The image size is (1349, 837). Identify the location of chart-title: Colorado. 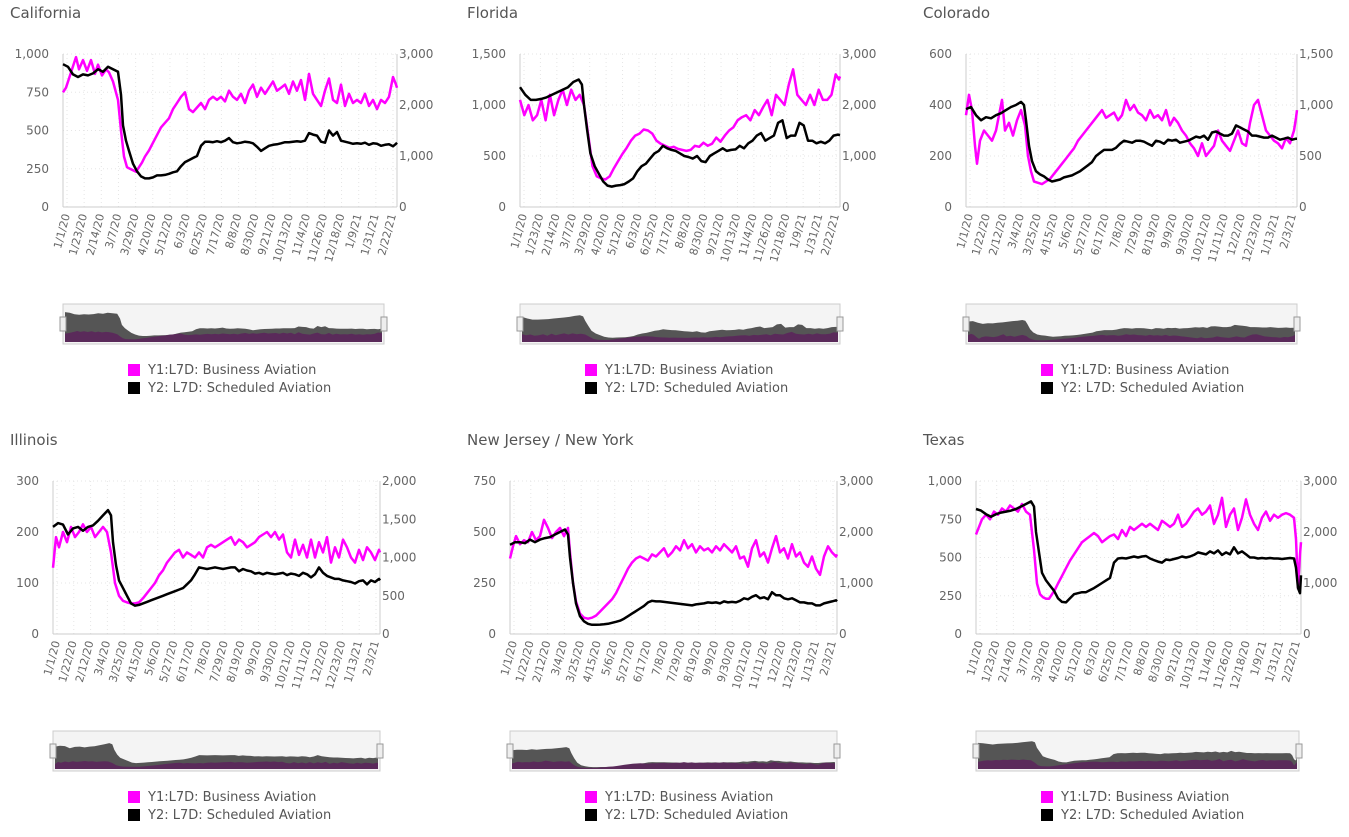
(957, 13).